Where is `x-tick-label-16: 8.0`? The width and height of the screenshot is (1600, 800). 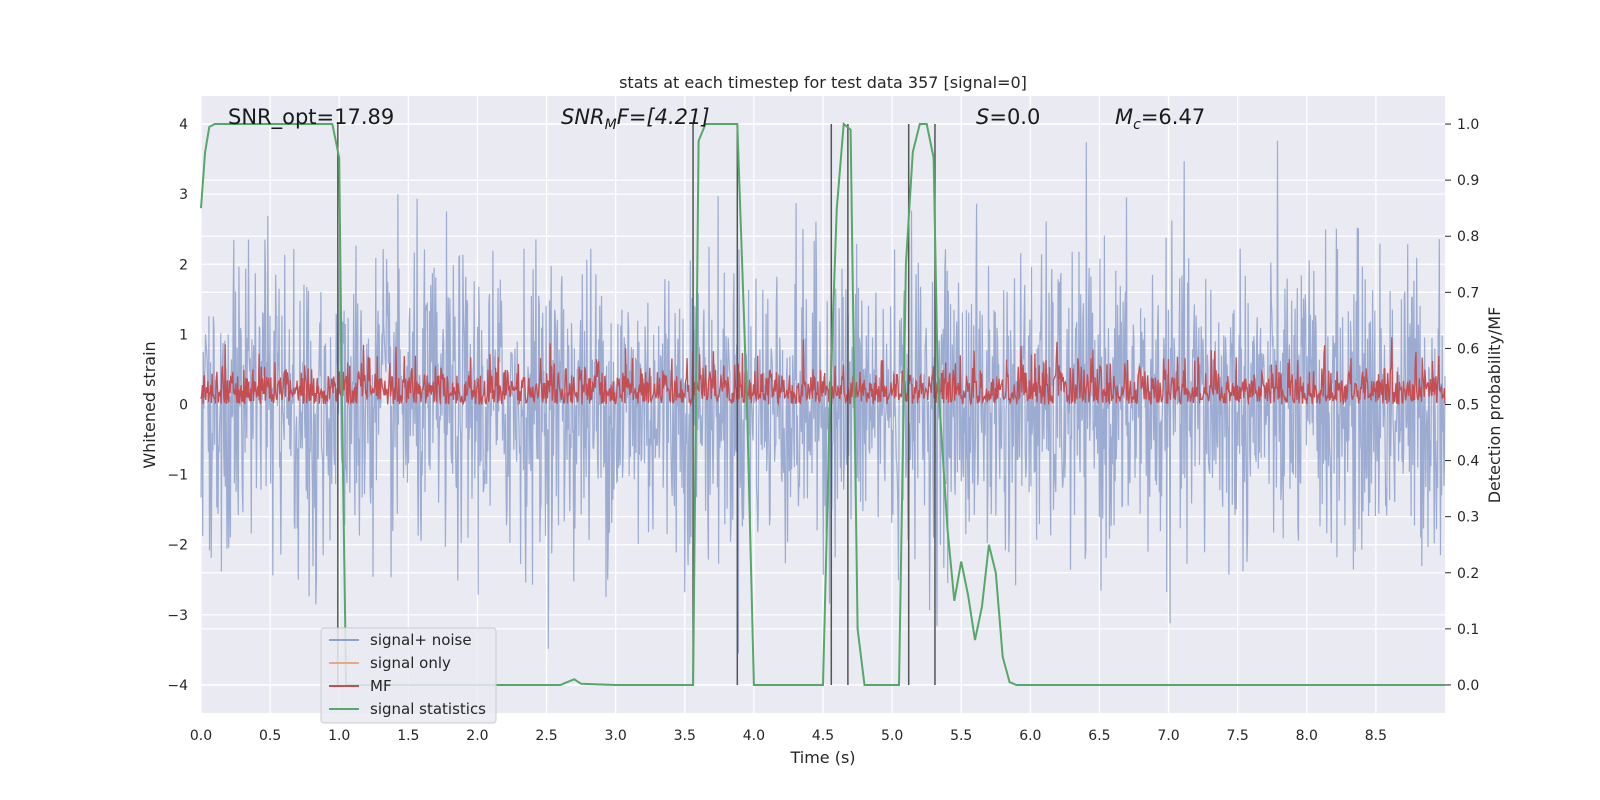 x-tick-label-16: 8.0 is located at coordinates (1307, 736).